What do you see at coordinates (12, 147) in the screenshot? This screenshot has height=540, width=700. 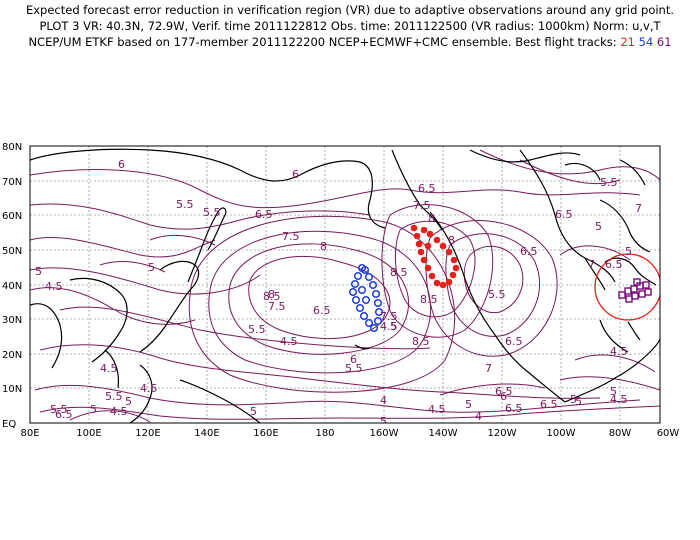 I see `lat-label: 80N` at bounding box center [12, 147].